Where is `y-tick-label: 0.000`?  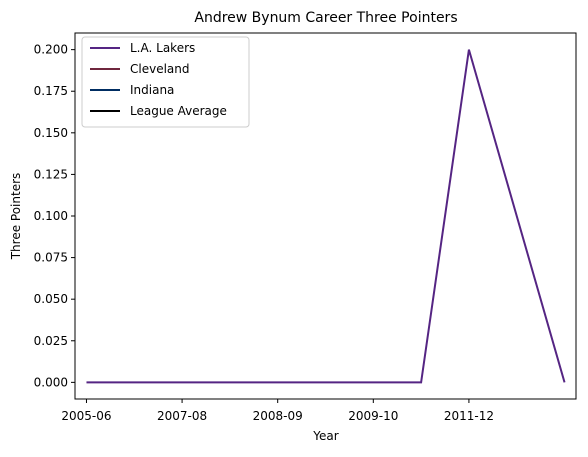 y-tick-label: 0.000 is located at coordinates (51, 382).